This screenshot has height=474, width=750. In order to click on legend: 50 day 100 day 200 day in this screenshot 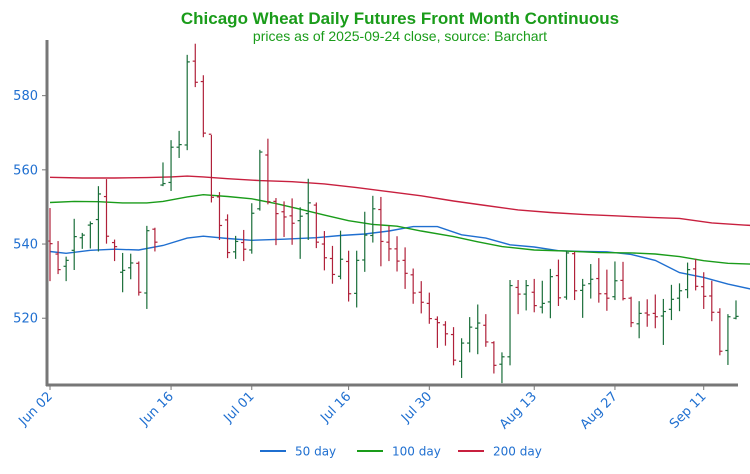, I will do `click(401, 452)`.